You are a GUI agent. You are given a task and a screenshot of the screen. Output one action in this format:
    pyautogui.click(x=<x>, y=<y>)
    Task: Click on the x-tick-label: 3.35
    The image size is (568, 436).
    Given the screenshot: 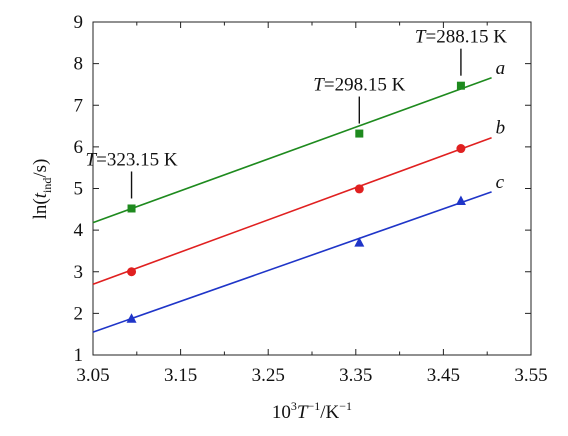 What is the action you would take?
    pyautogui.click(x=355, y=375)
    